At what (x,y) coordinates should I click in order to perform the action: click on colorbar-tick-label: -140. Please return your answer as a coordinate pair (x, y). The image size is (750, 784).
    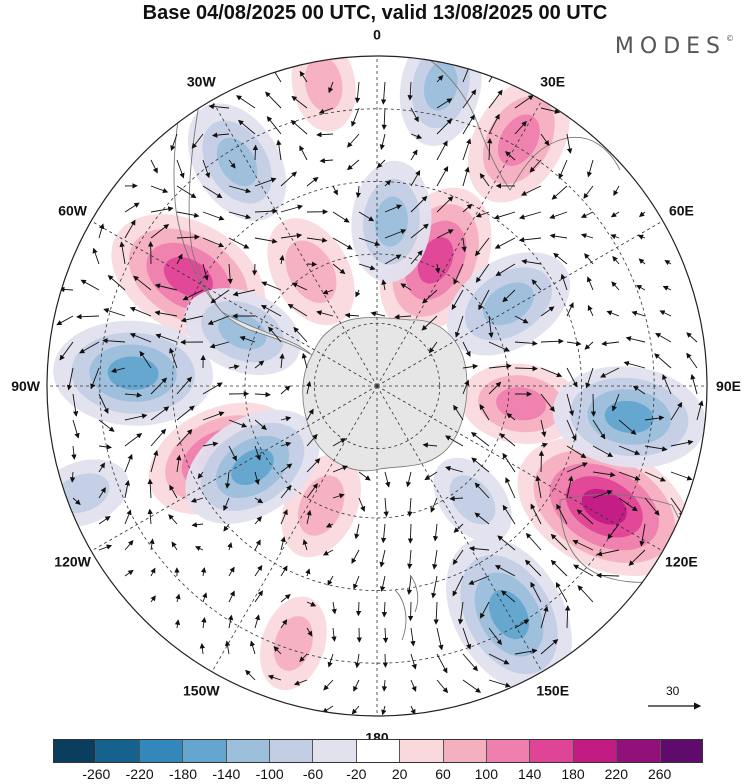
    Looking at the image, I should click on (226, 774).